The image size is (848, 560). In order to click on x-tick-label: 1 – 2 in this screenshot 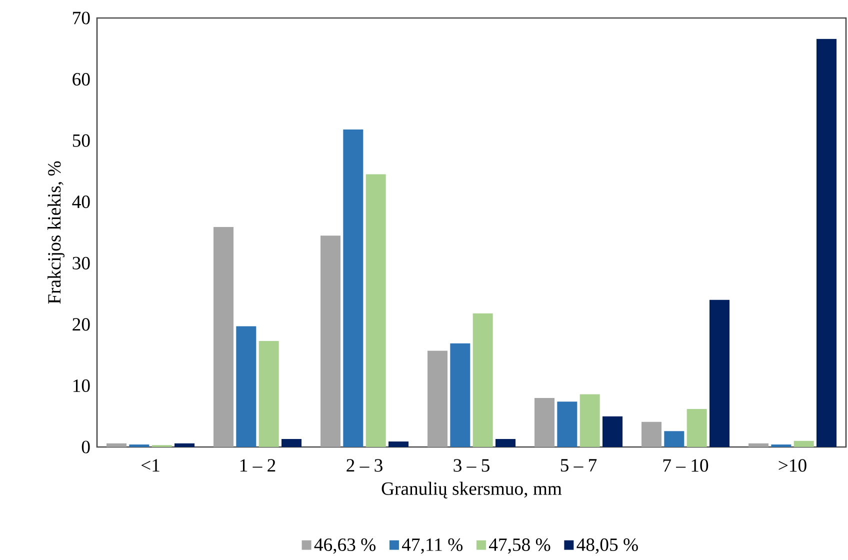, I will do `click(258, 465)`.